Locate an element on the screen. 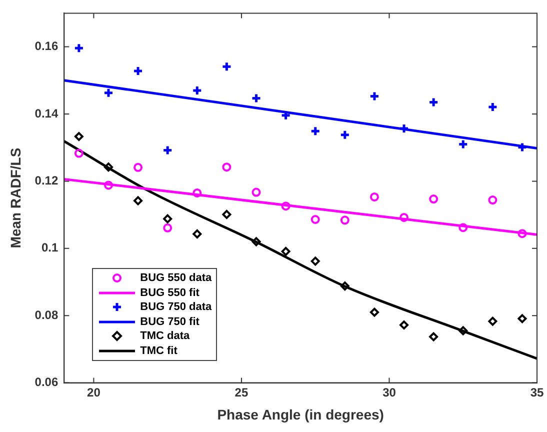 The width and height of the screenshot is (547, 432). x-tick-label: 20 is located at coordinates (94, 392).